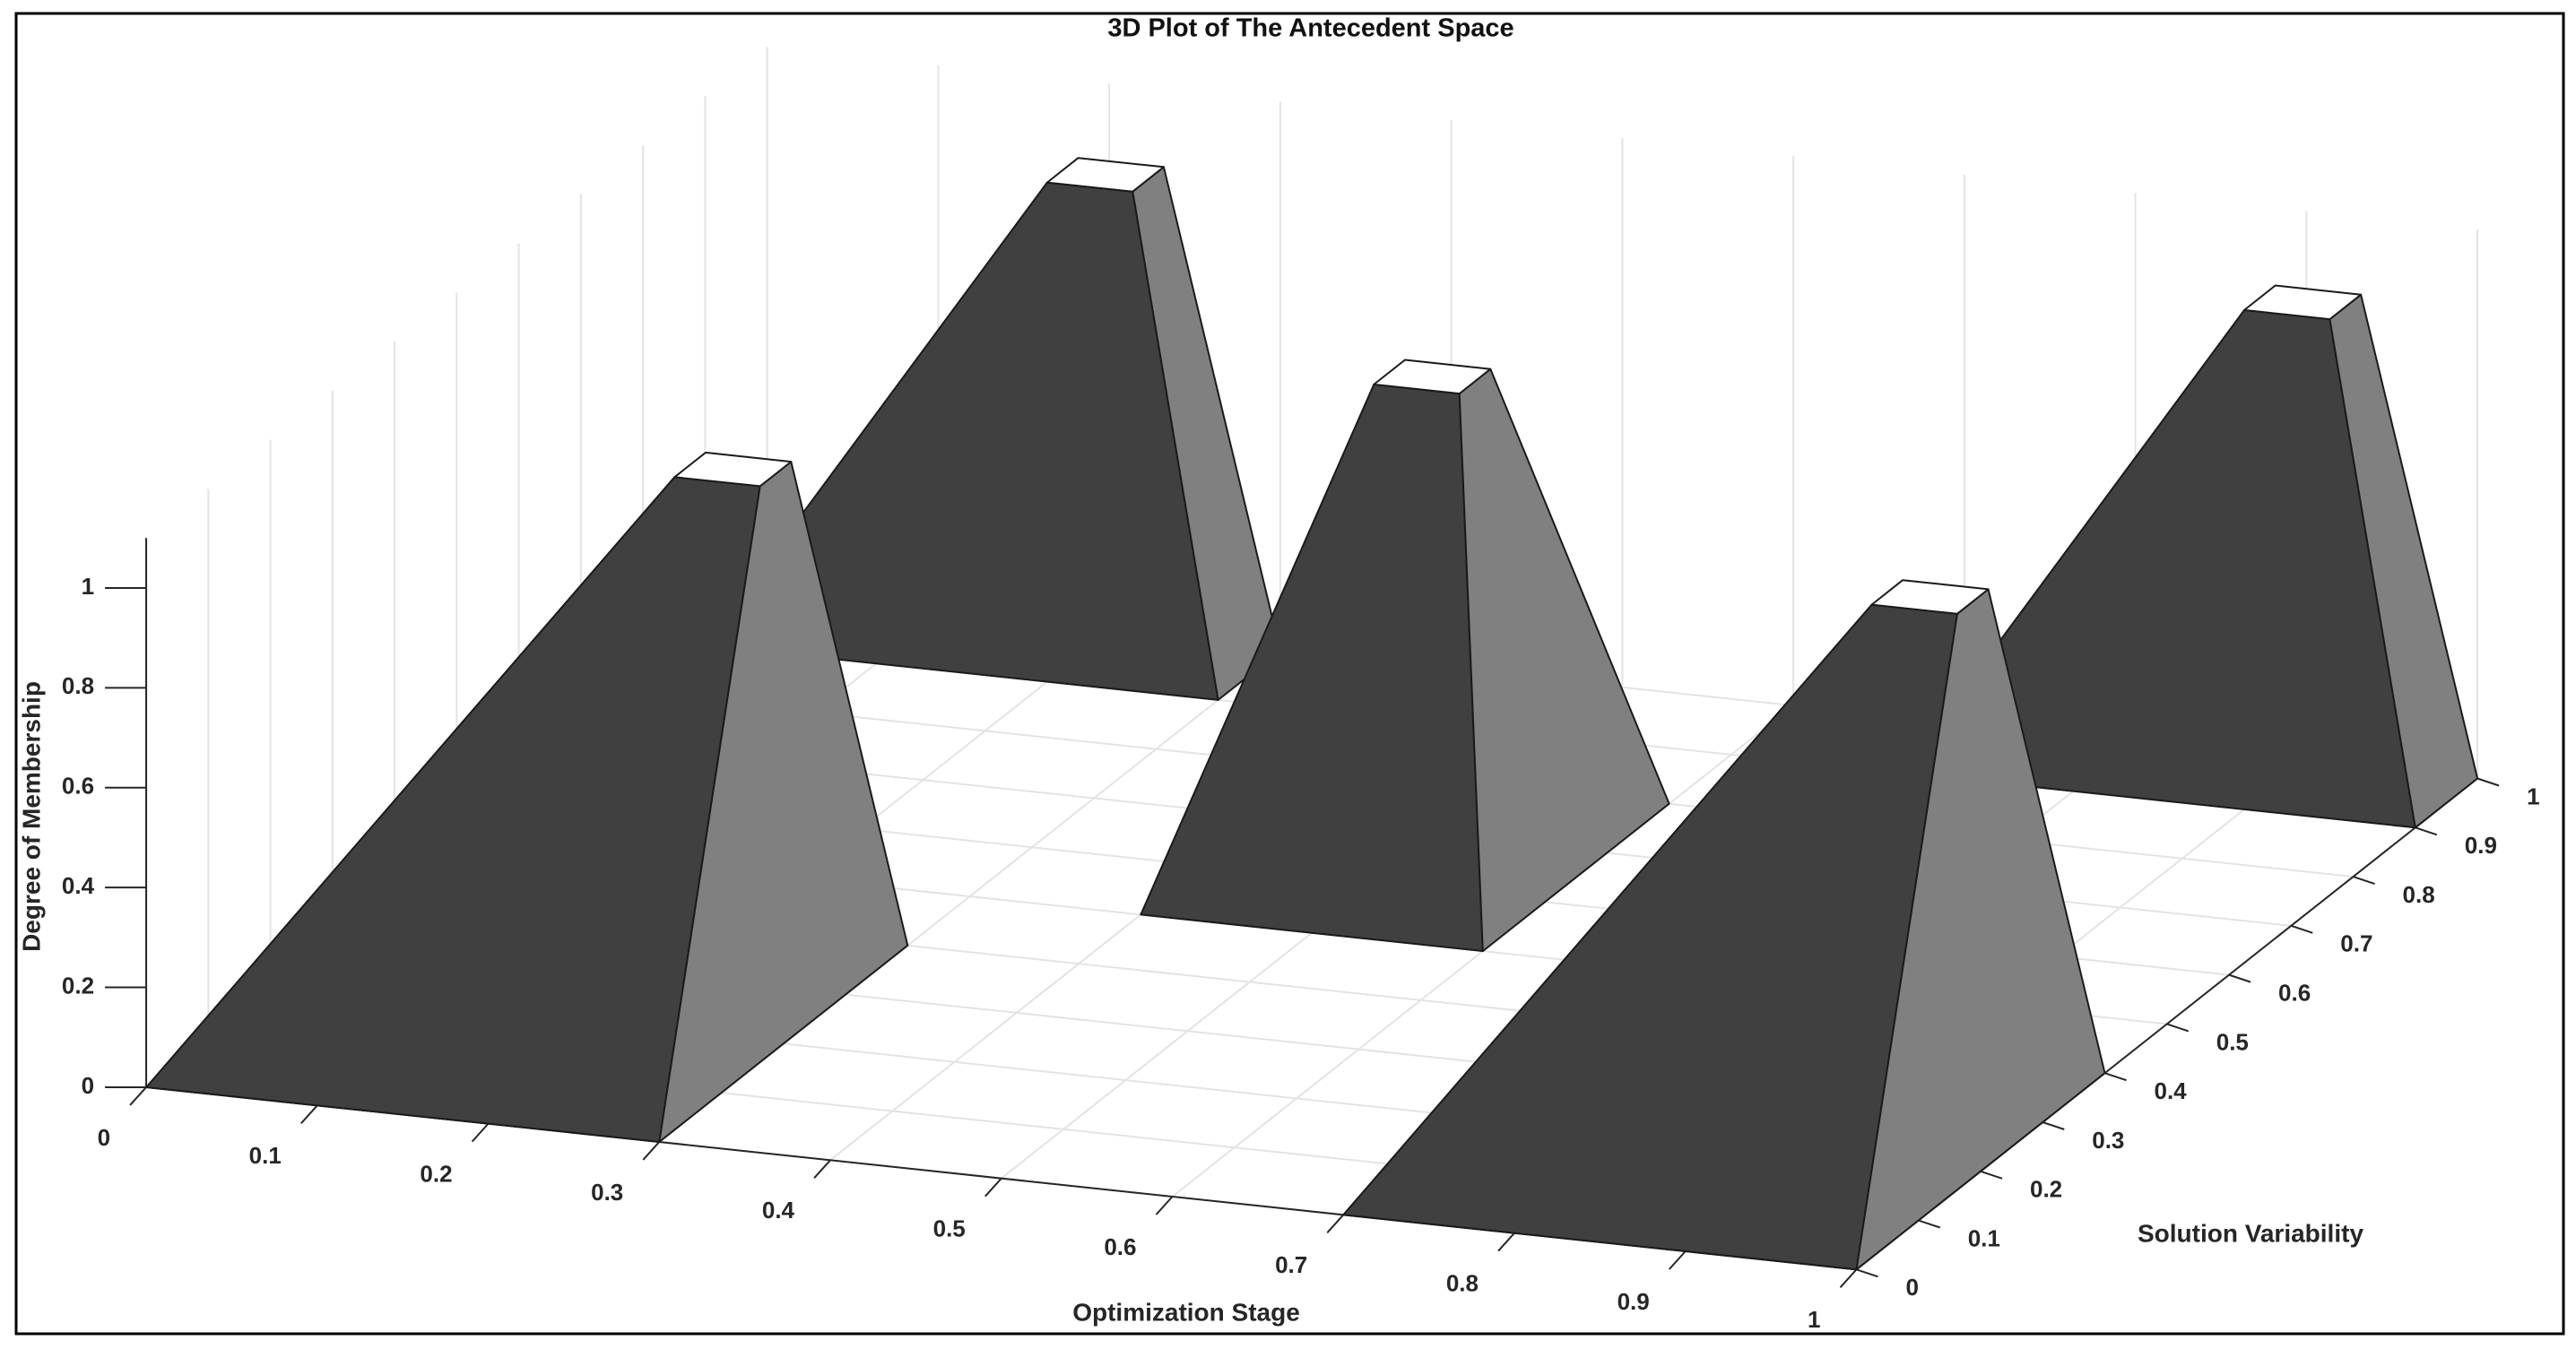  I want to click on x-tick-label: 0.2, so click(436, 1175).